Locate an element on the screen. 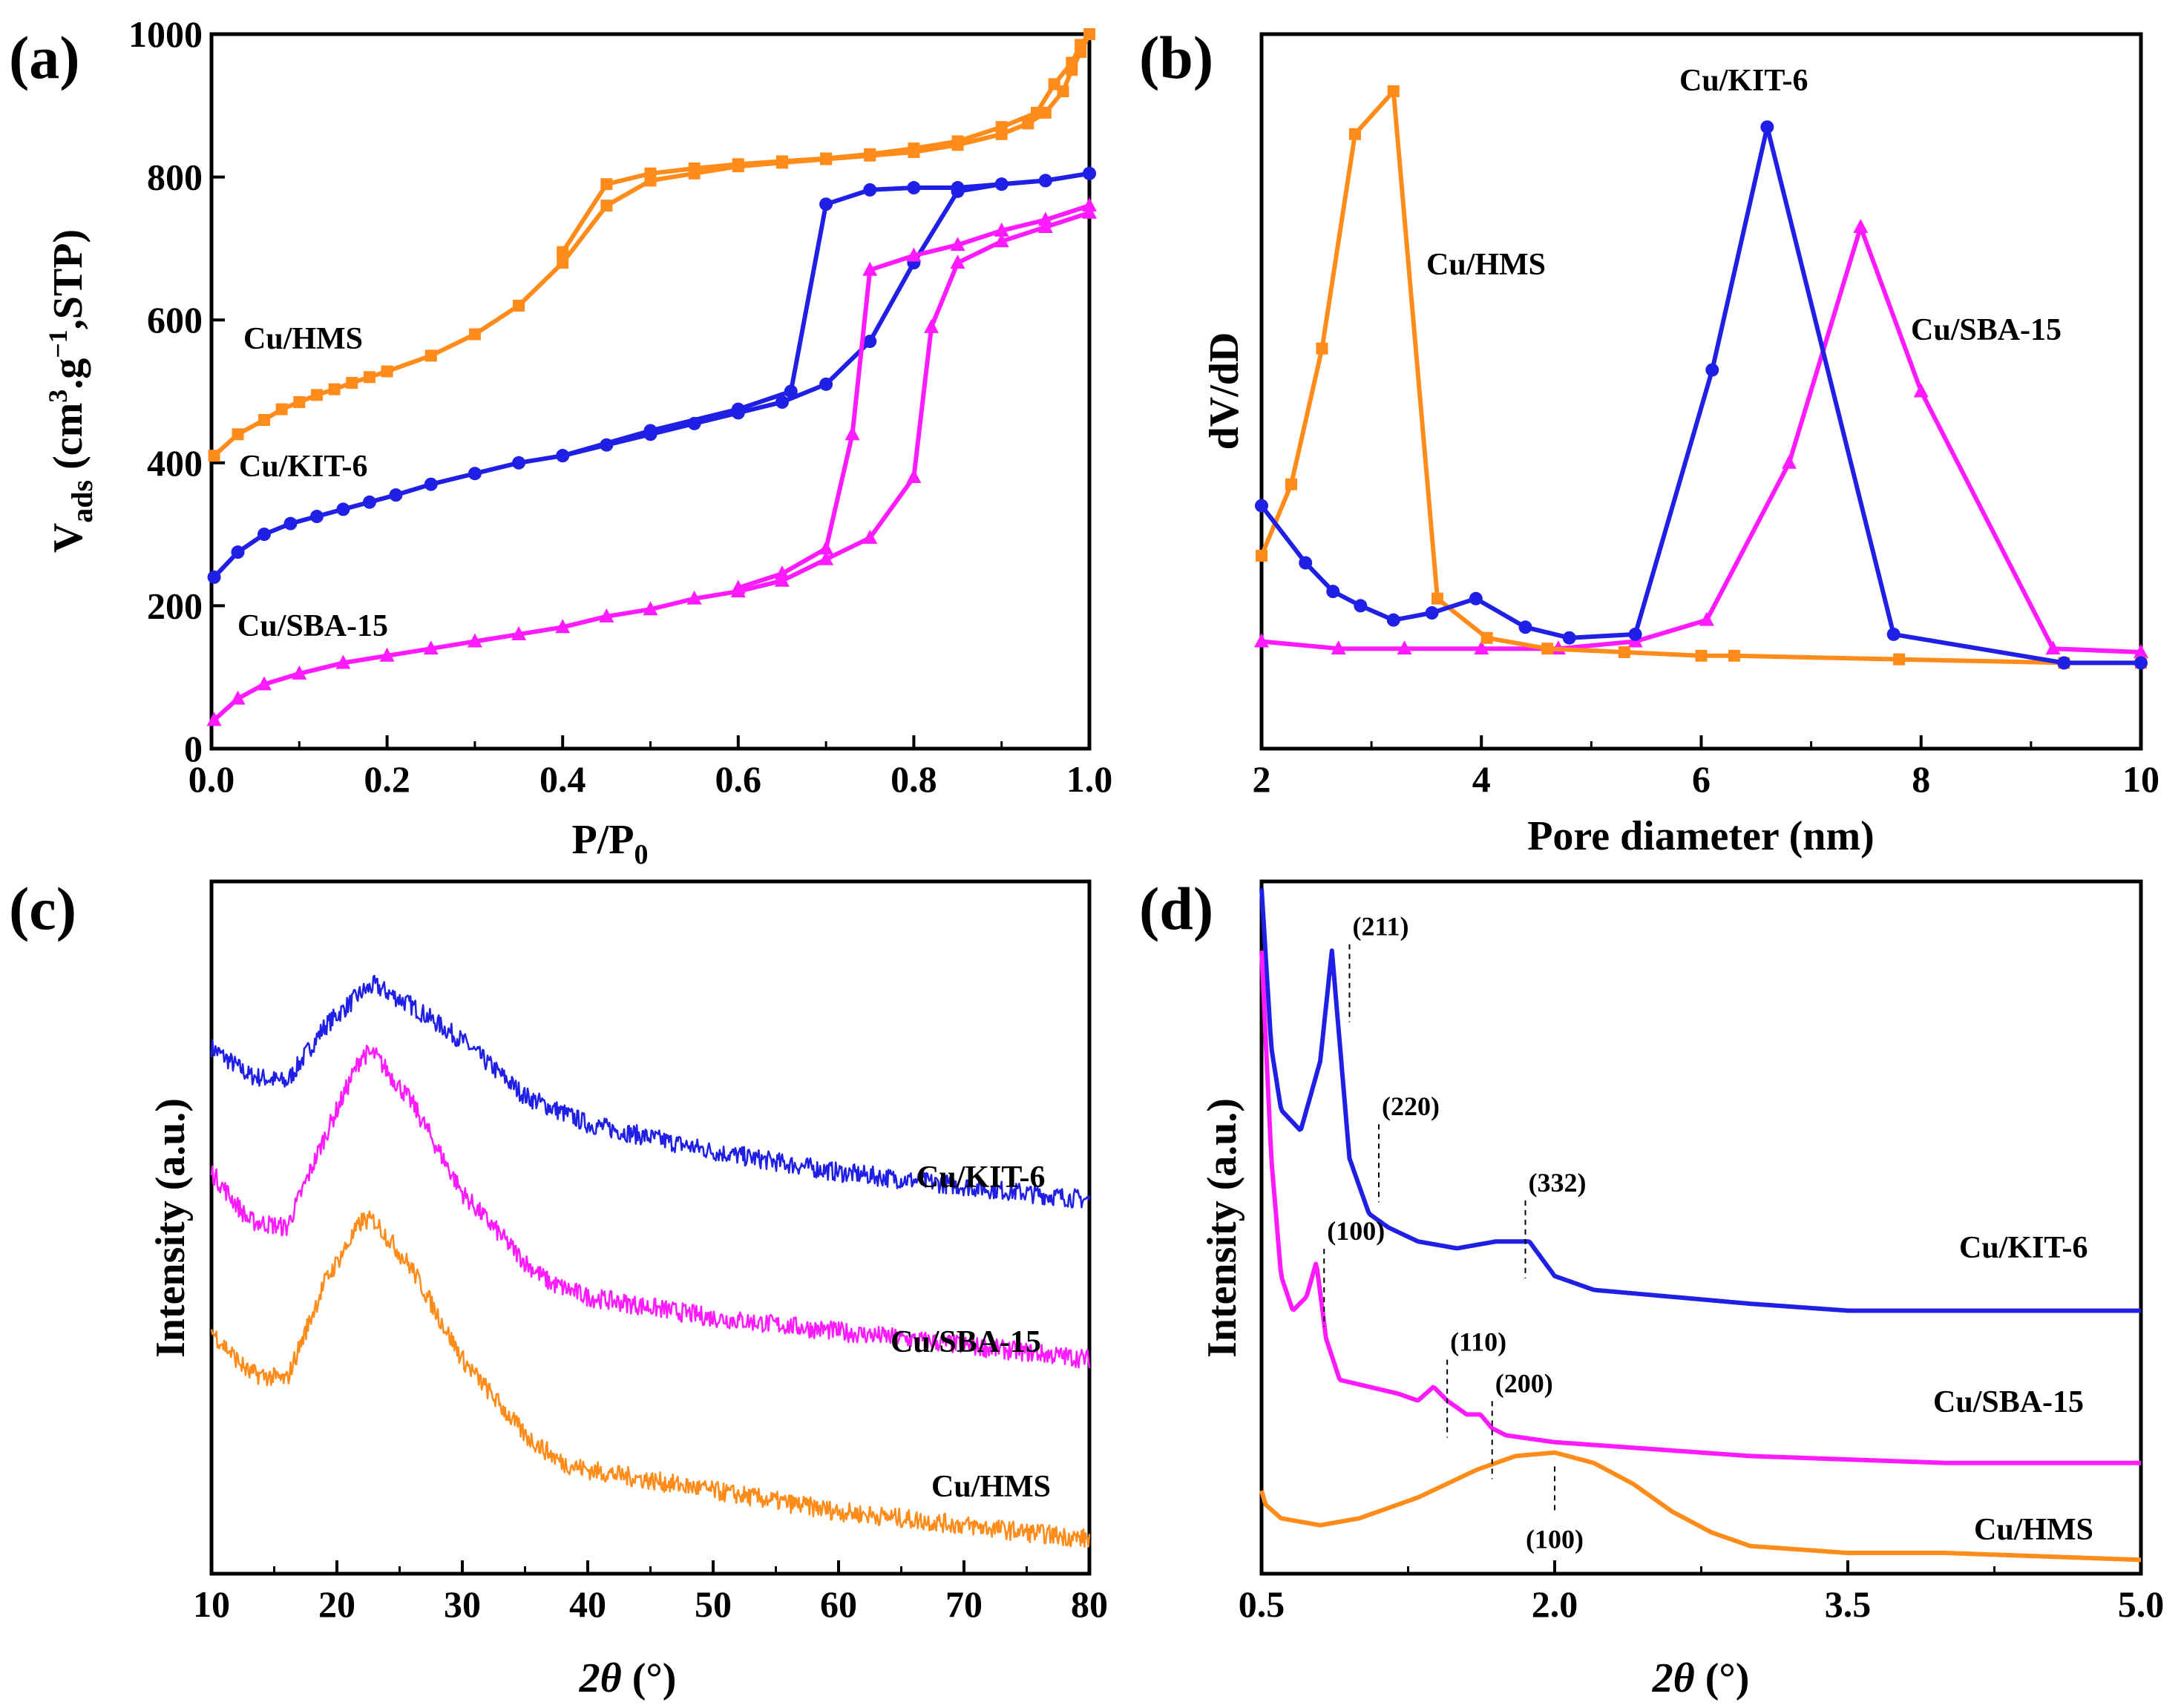  panel-c-x-tick-label: 20 is located at coordinates (336, 1604).